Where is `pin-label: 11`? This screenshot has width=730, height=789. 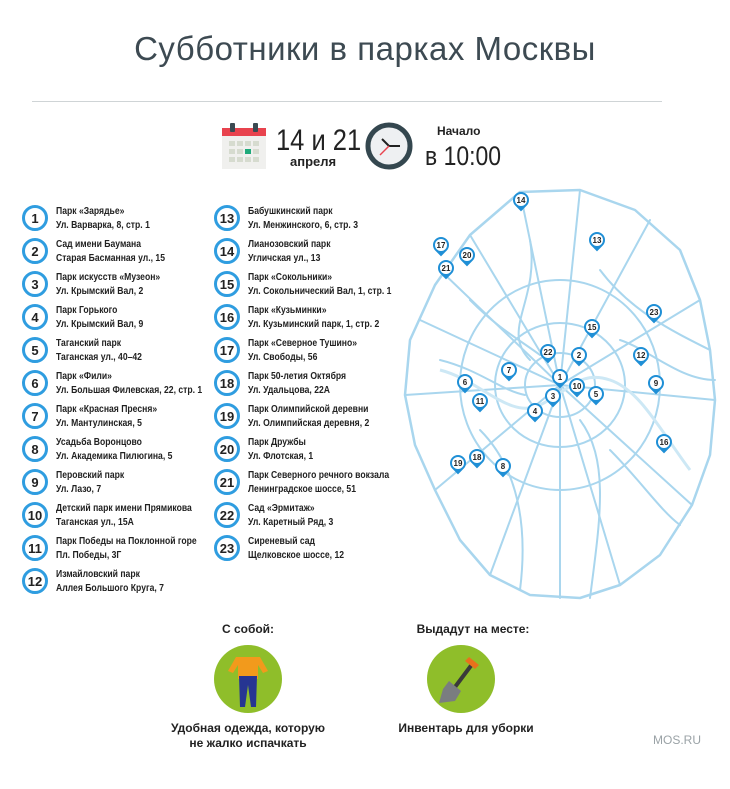 pin-label: 11 is located at coordinates (480, 401).